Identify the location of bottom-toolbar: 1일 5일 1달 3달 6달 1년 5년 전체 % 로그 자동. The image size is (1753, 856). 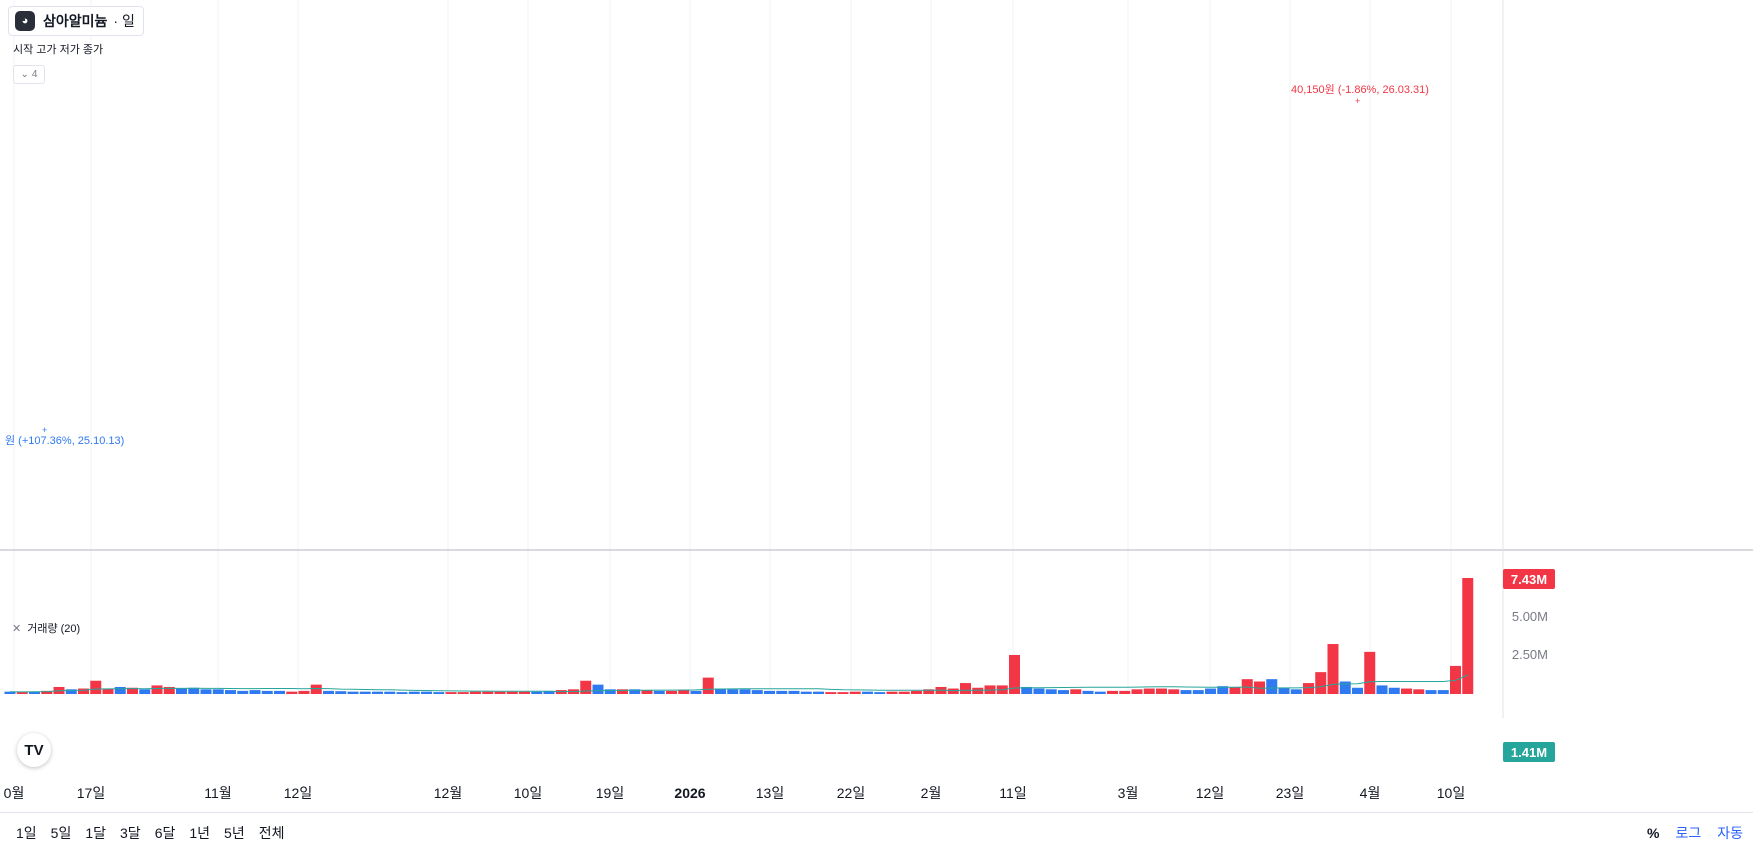
(876, 832).